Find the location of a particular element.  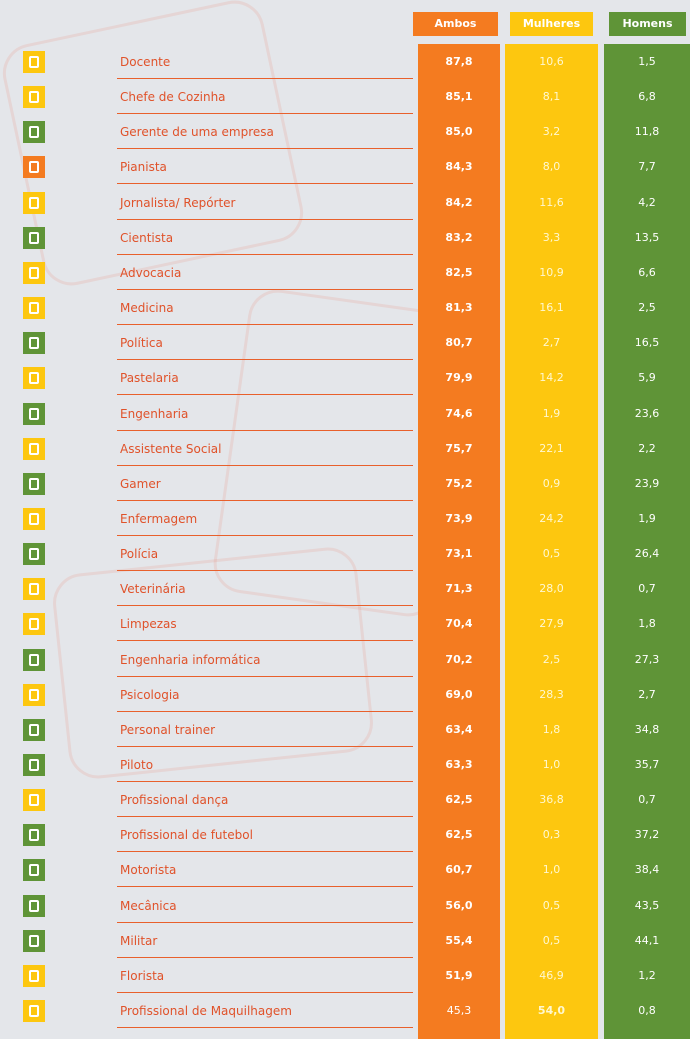

cell-value: 1,8 is located at coordinates (647, 624).